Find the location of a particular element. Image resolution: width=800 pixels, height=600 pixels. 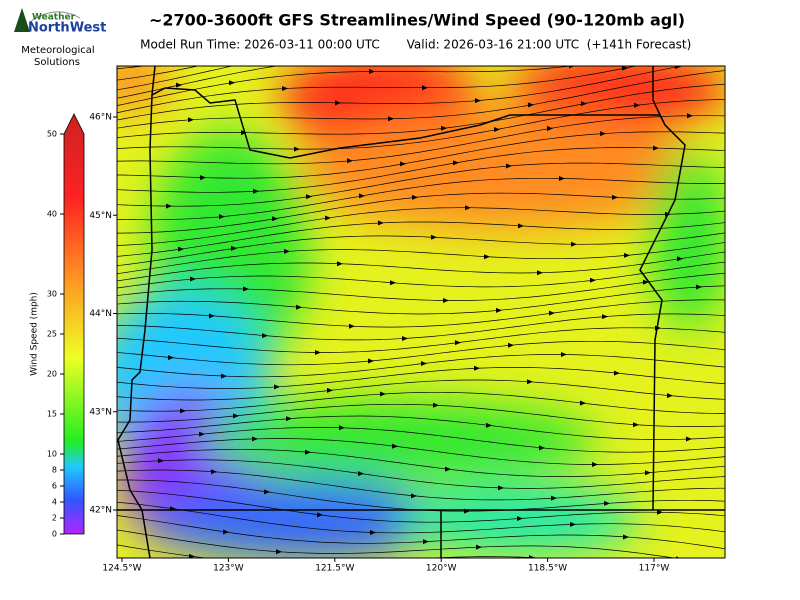

lat-ticks: 46°N 45°N 44°N 43°N 42°N is located at coordinates (103, 314).